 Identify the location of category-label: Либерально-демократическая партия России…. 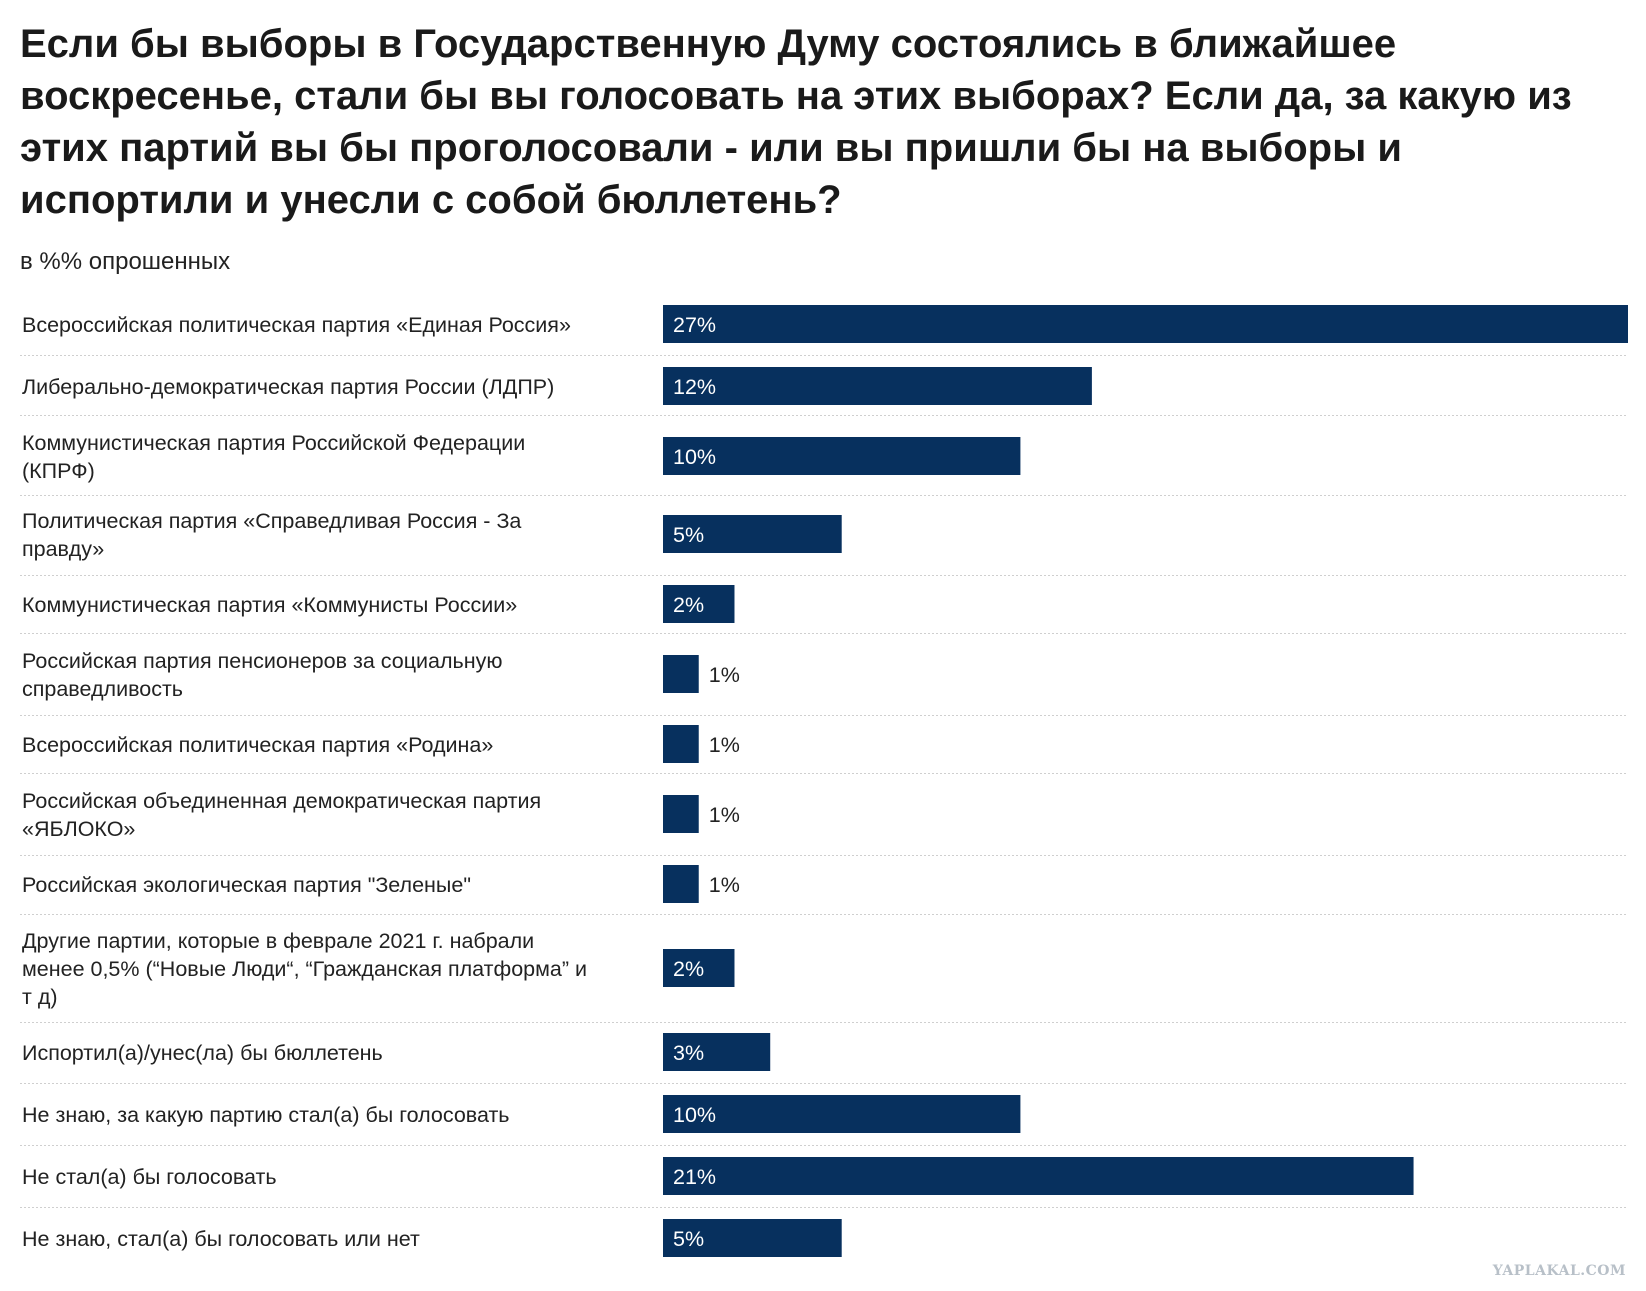
(288, 387).